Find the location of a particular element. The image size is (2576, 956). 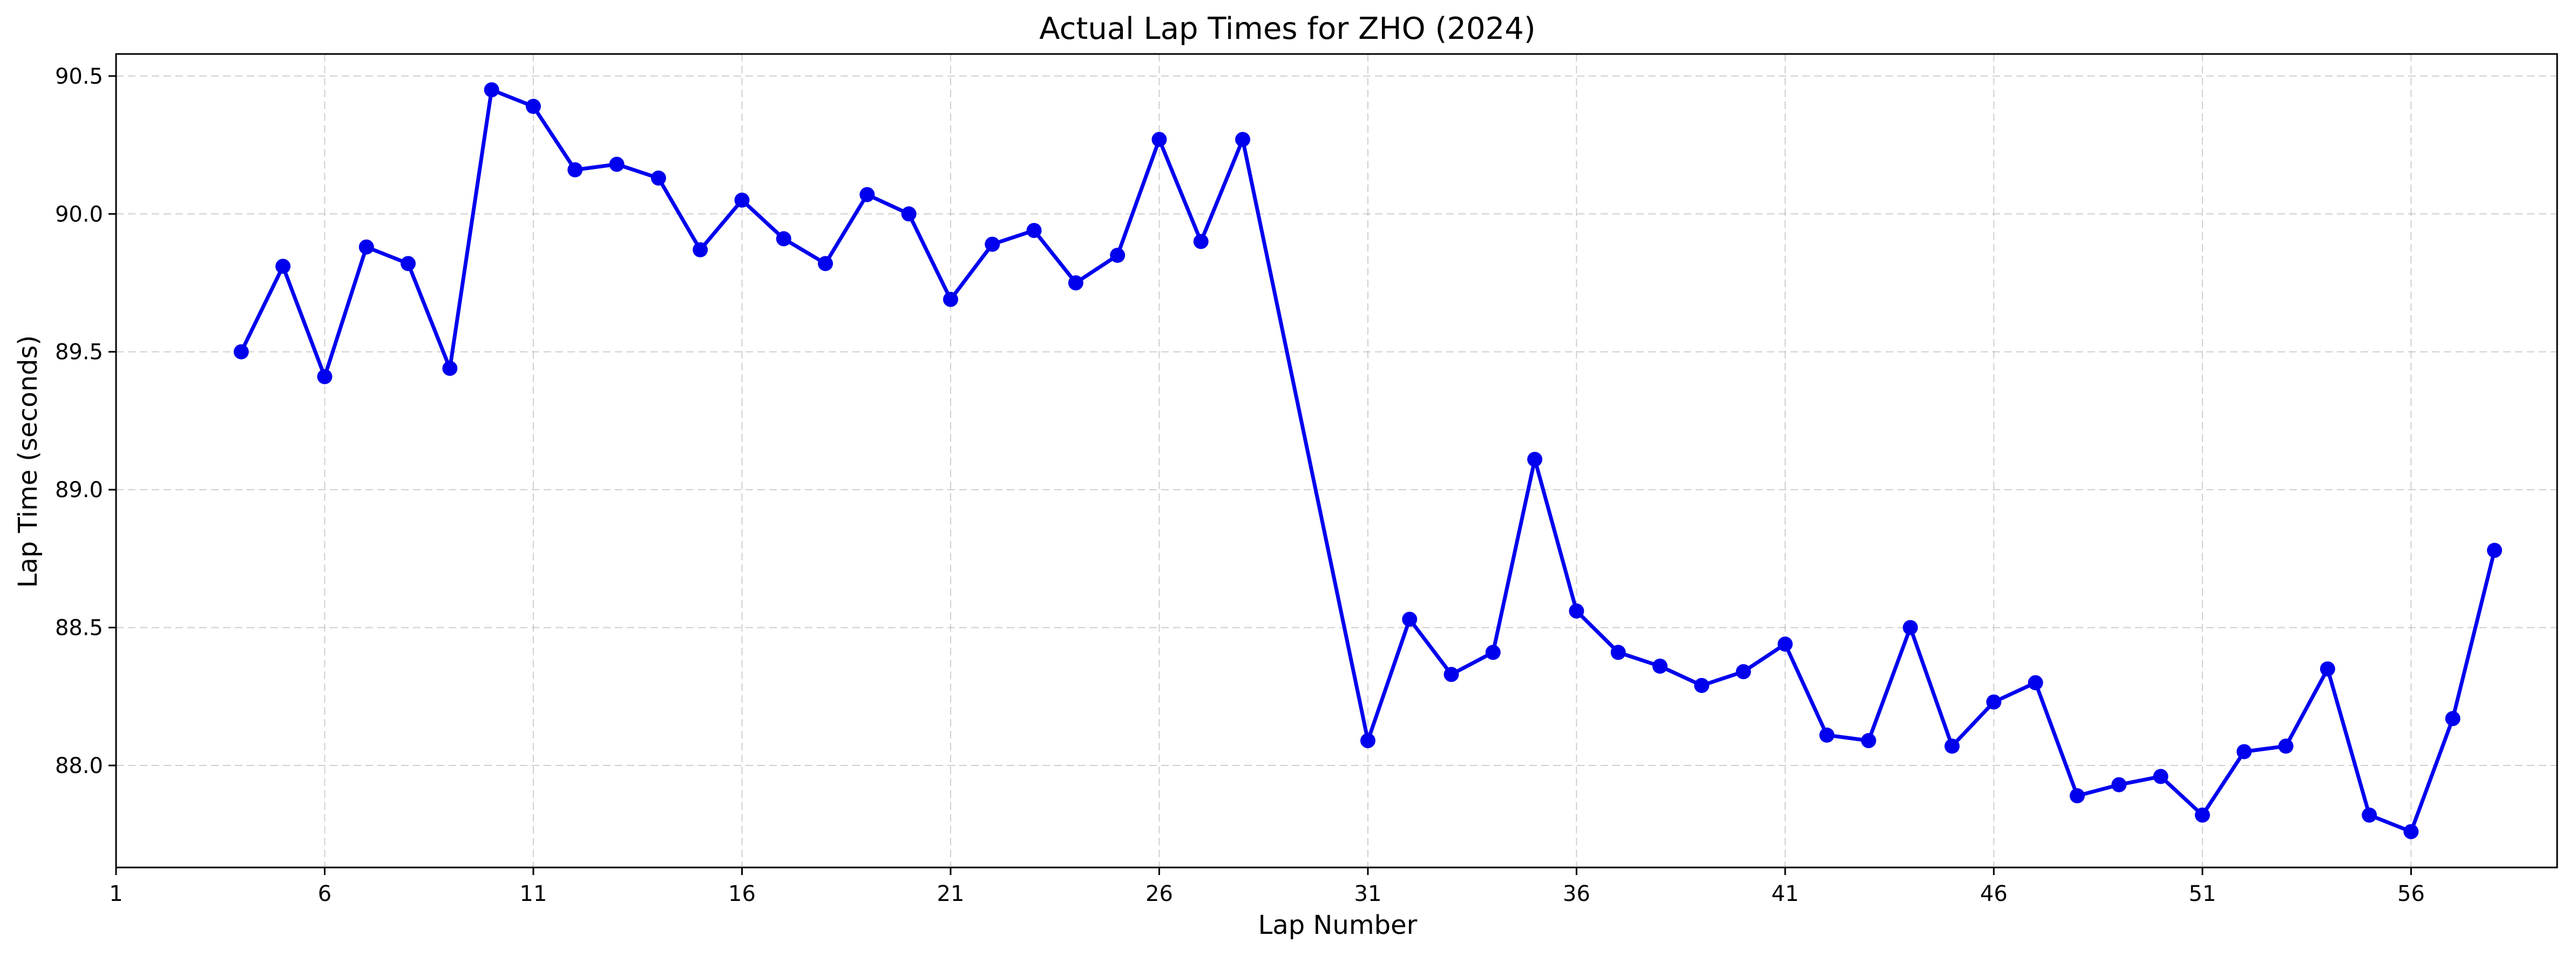

y-tick-label: 88.0 is located at coordinates (79, 766).